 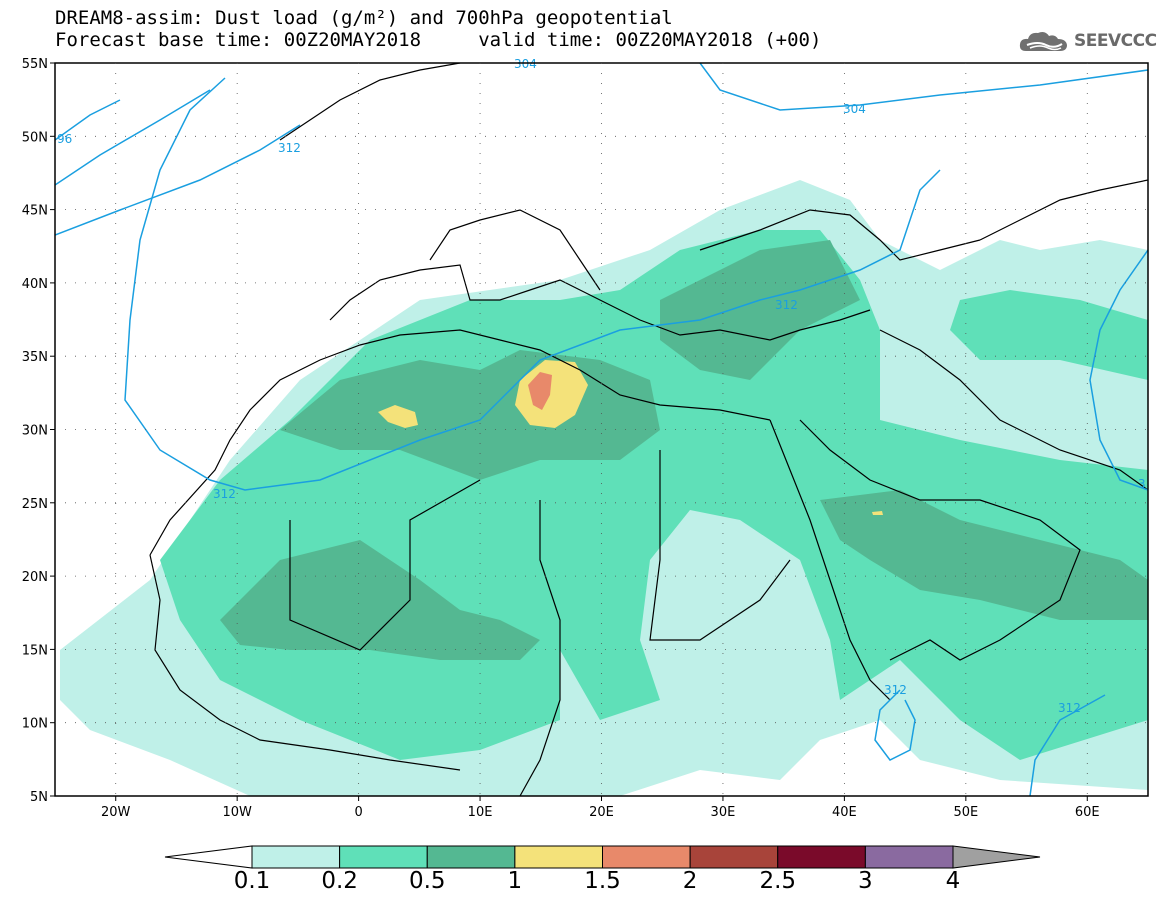 What do you see at coordinates (35, 64) in the screenshot?
I see `lat-tick-label: 55N` at bounding box center [35, 64].